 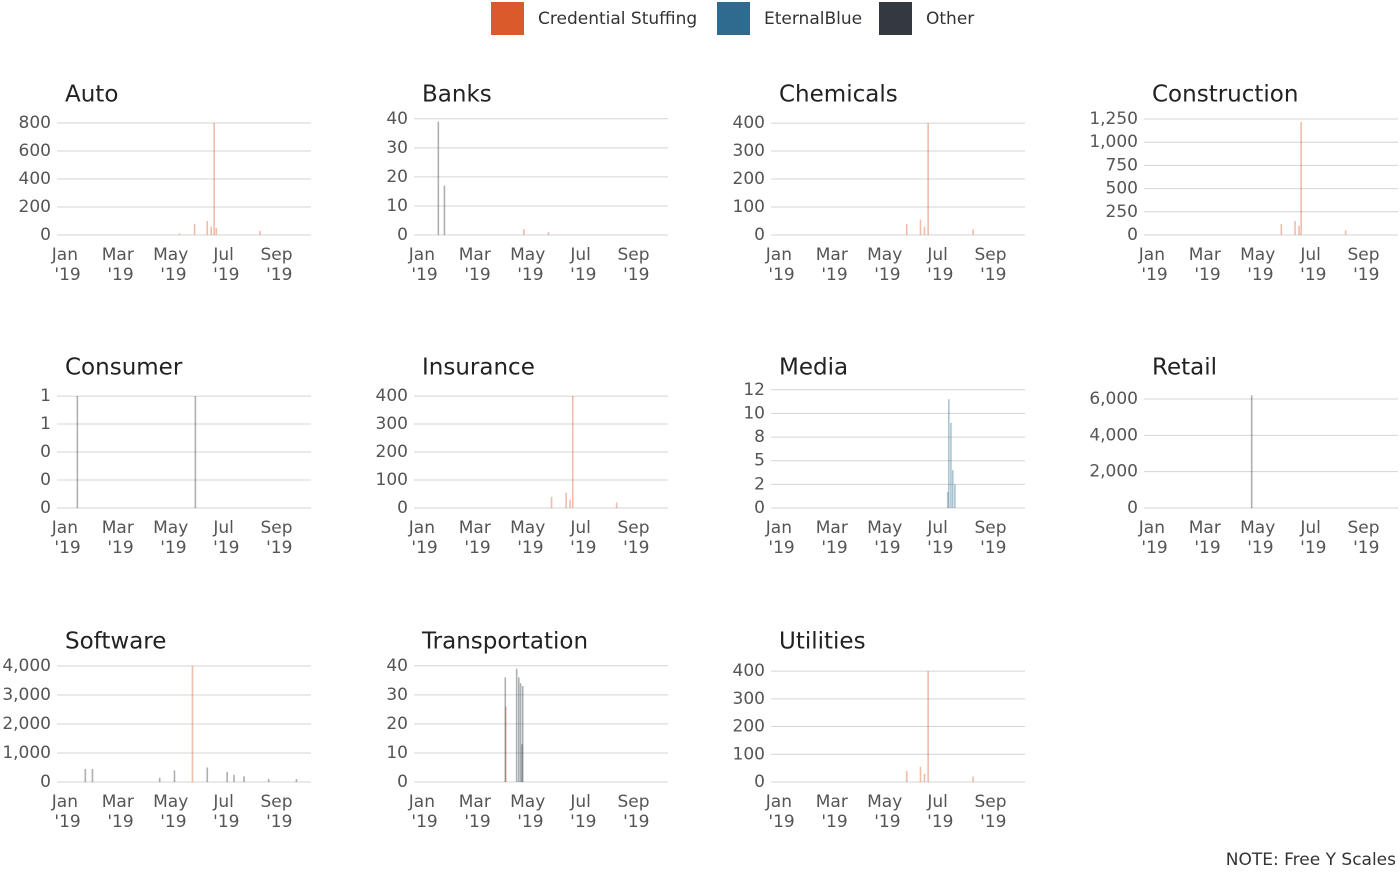 What do you see at coordinates (504, 642) in the screenshot?
I see `panel-title: Transportation` at bounding box center [504, 642].